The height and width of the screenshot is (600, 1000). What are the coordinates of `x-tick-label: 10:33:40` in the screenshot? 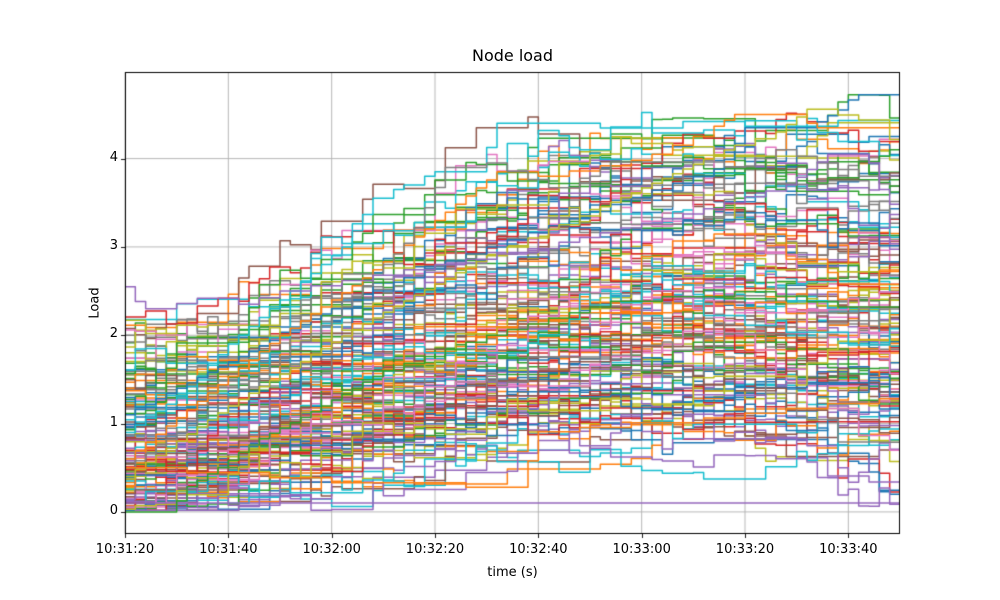 It's located at (848, 549).